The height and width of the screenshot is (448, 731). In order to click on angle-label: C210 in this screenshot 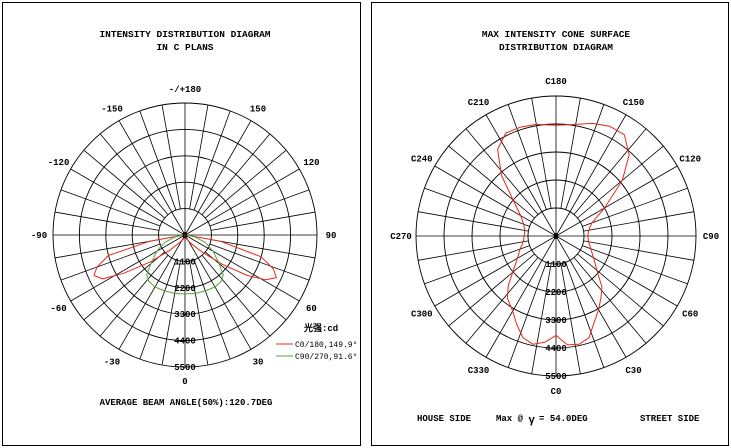, I will do `click(479, 103)`.